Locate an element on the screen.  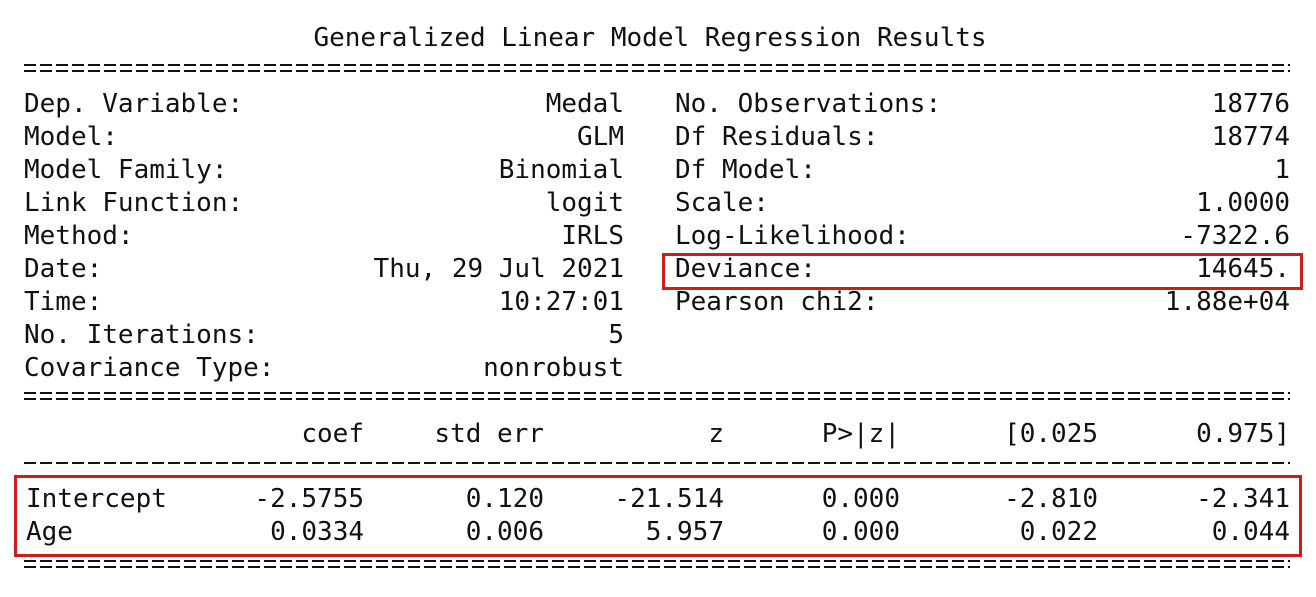
double-rule-bottom is located at coordinates (657, 564).